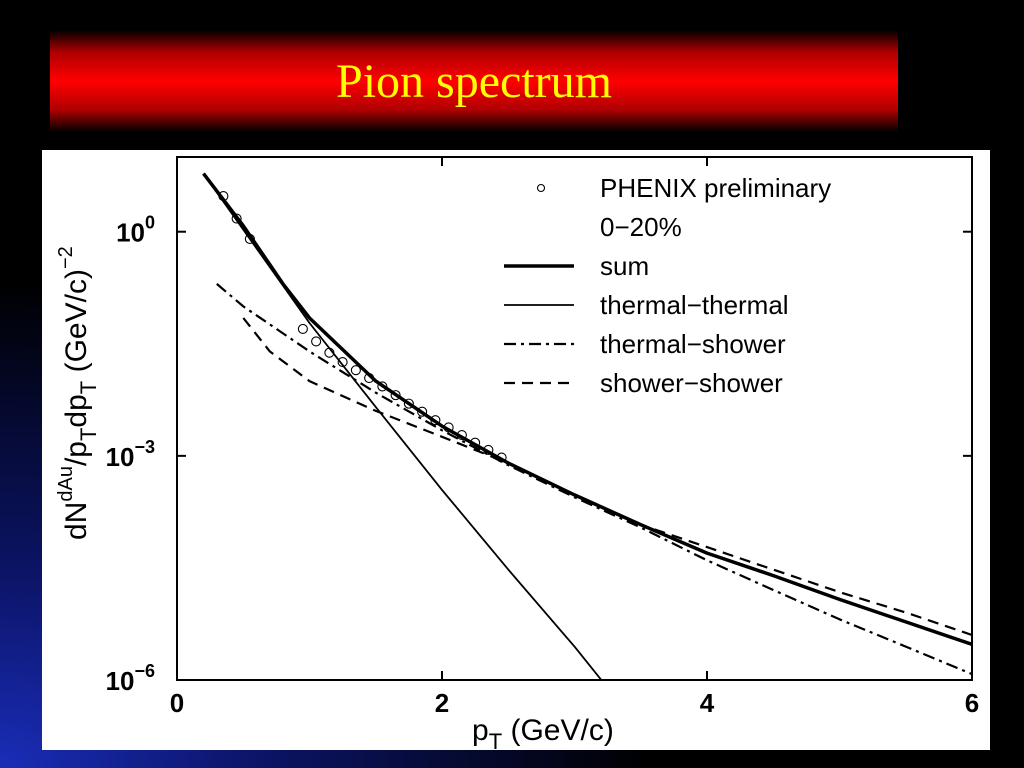  I want to click on legend-item: shower−shower, so click(643, 383).